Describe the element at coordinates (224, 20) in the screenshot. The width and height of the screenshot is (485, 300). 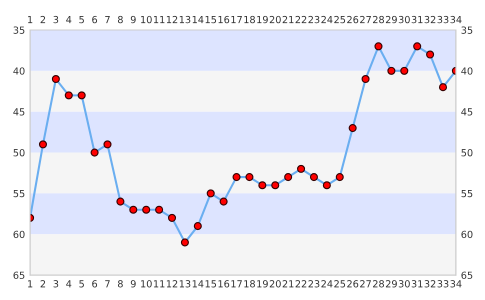
I see `category-label: 16` at that location.